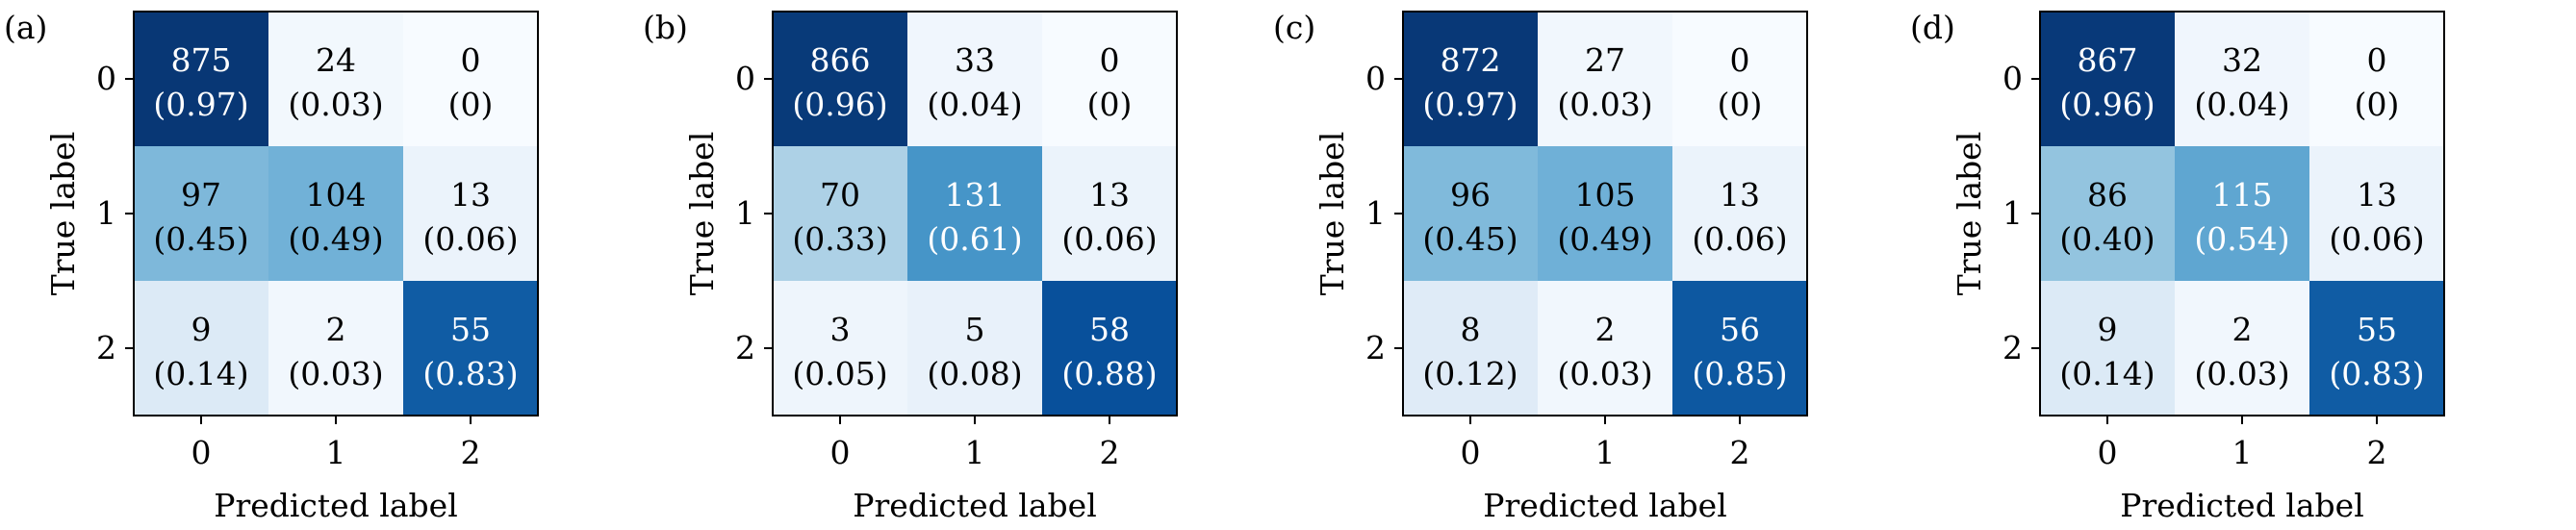  Describe the element at coordinates (336, 60) in the screenshot. I see `cell-count-label: 24` at that location.